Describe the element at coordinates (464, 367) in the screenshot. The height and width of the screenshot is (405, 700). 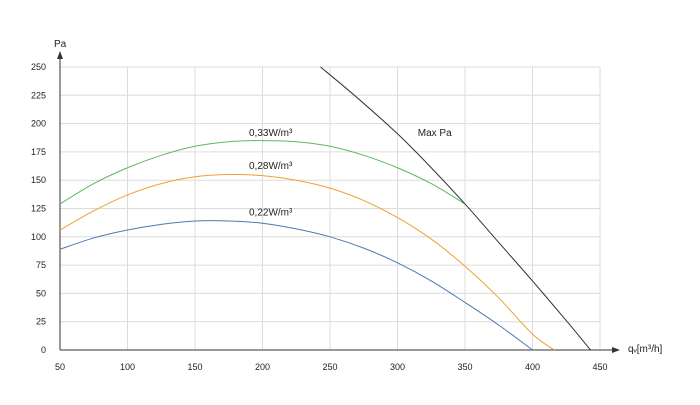
I see `x-tick-label-350: 350` at that location.